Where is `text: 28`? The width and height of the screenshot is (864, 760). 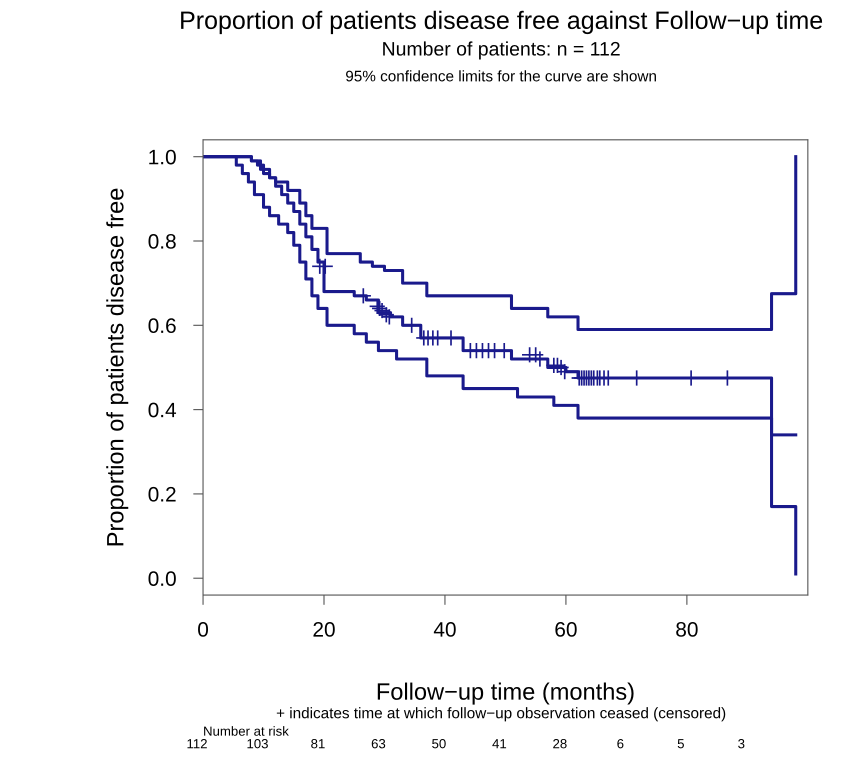
text: 28 is located at coordinates (560, 743).